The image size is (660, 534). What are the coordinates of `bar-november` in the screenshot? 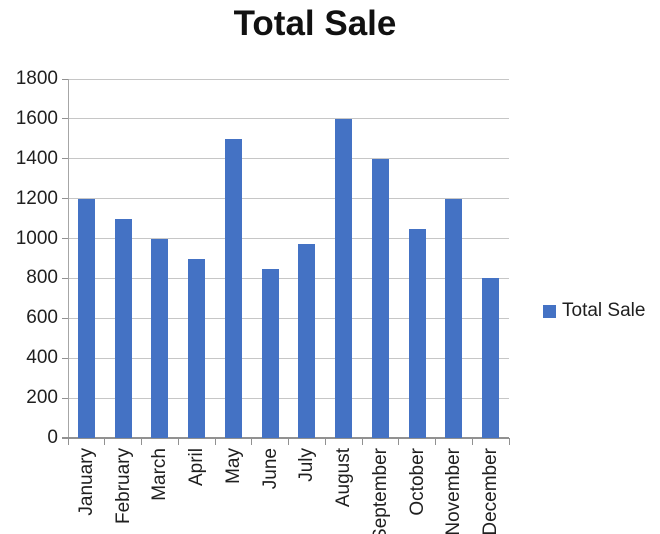 It's located at (454, 318).